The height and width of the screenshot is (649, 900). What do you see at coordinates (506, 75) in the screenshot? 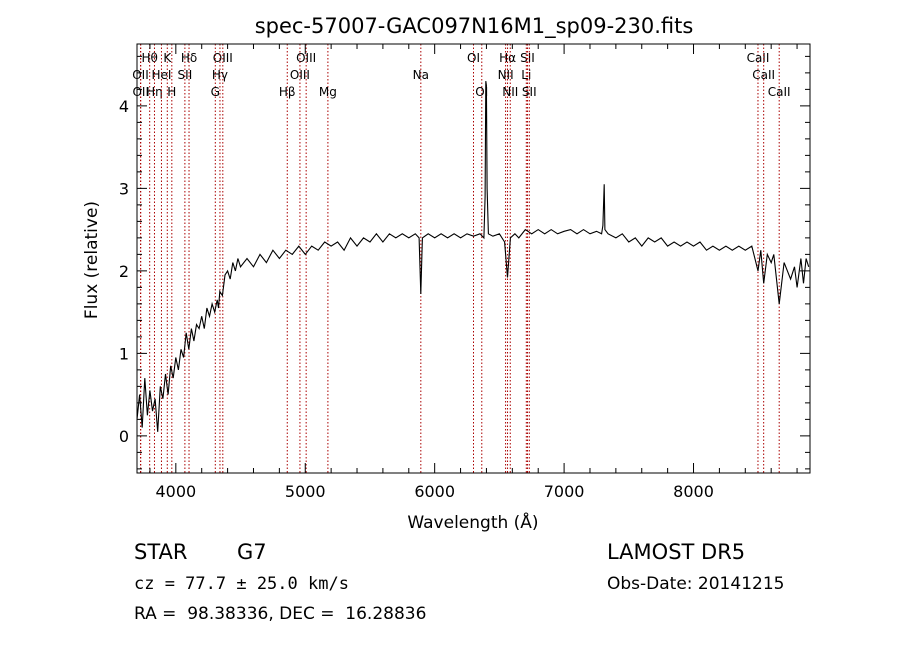
I see `line-marker-label-20: NII` at bounding box center [506, 75].